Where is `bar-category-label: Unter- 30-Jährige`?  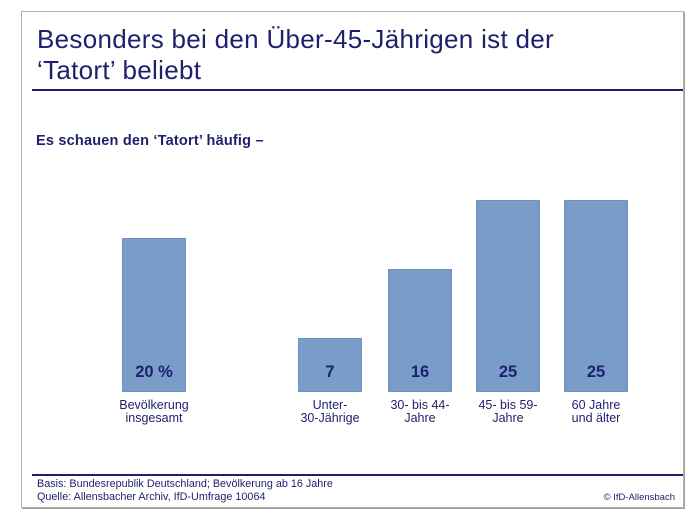 bar-category-label: Unter- 30-Jährige is located at coordinates (330, 411).